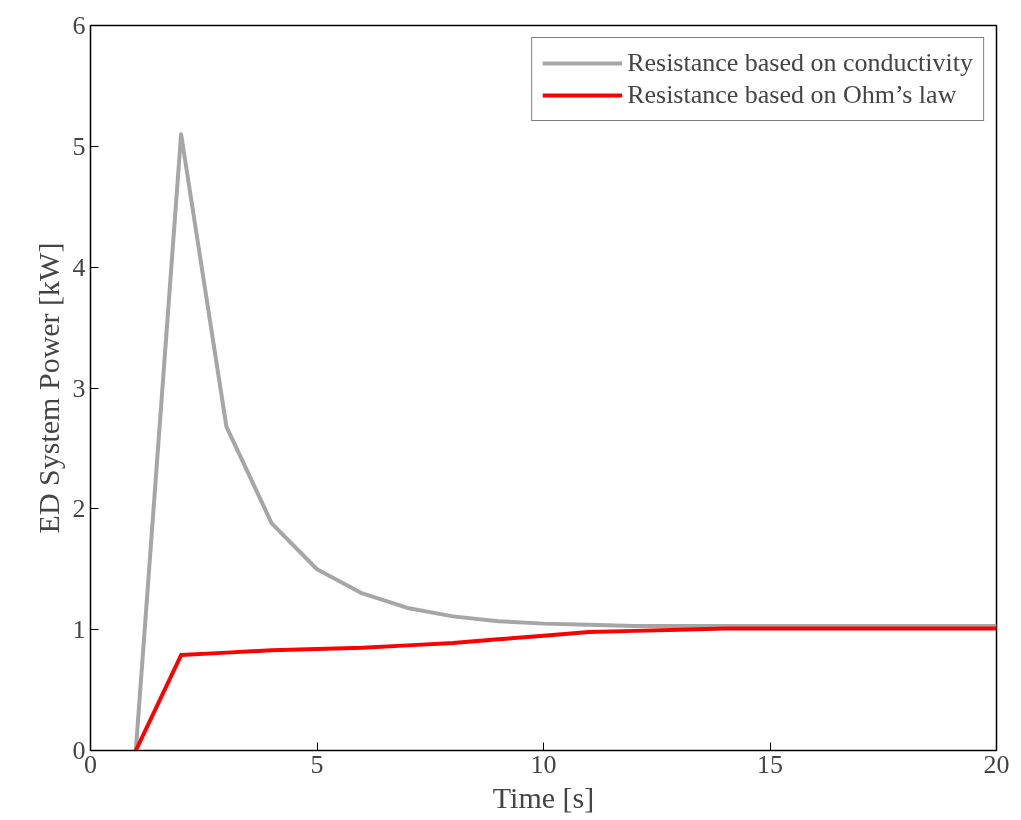 This screenshot has width=1021, height=820. I want to click on legend-label: Resistance based on conductivity, so click(800, 63).